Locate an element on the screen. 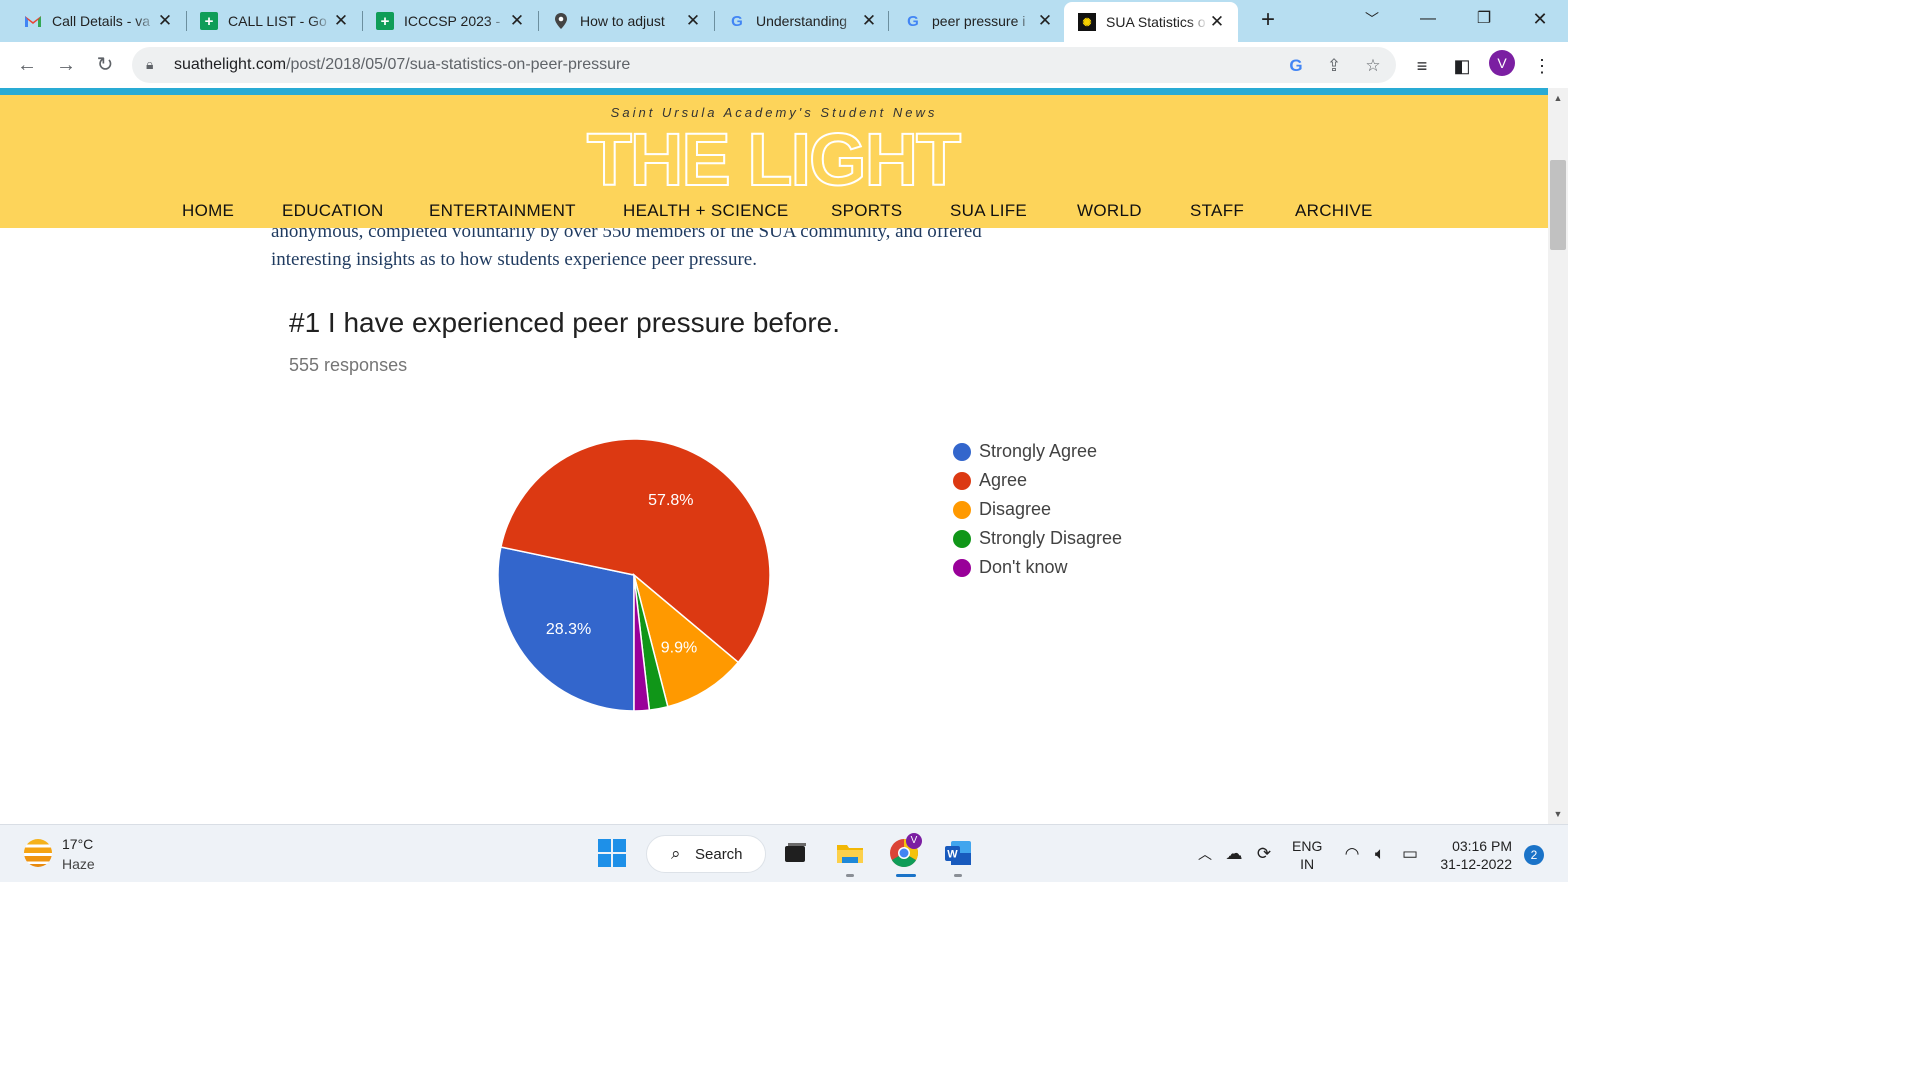 This screenshot has width=1920, height=1080. tab-title: Understanding is located at coordinates (802, 21).